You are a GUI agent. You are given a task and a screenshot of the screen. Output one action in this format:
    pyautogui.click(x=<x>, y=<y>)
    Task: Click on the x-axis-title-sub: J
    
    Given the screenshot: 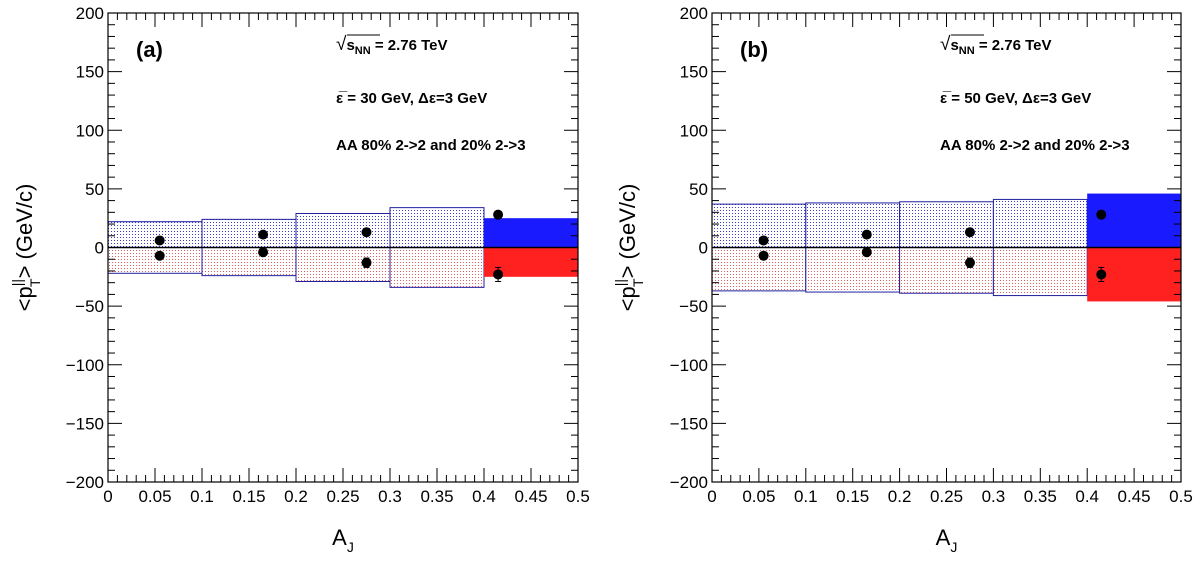 What is the action you would take?
    pyautogui.click(x=953, y=547)
    